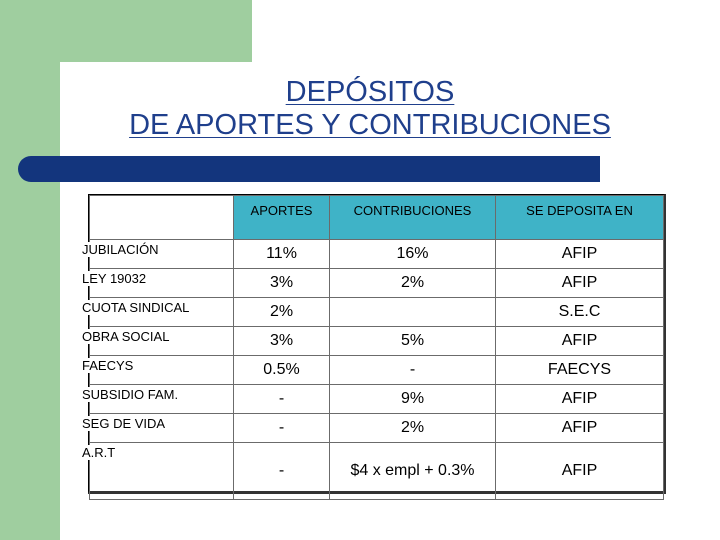  What do you see at coordinates (579, 217) in the screenshot?
I see `header-deposita: SE DEPOSITA EN` at bounding box center [579, 217].